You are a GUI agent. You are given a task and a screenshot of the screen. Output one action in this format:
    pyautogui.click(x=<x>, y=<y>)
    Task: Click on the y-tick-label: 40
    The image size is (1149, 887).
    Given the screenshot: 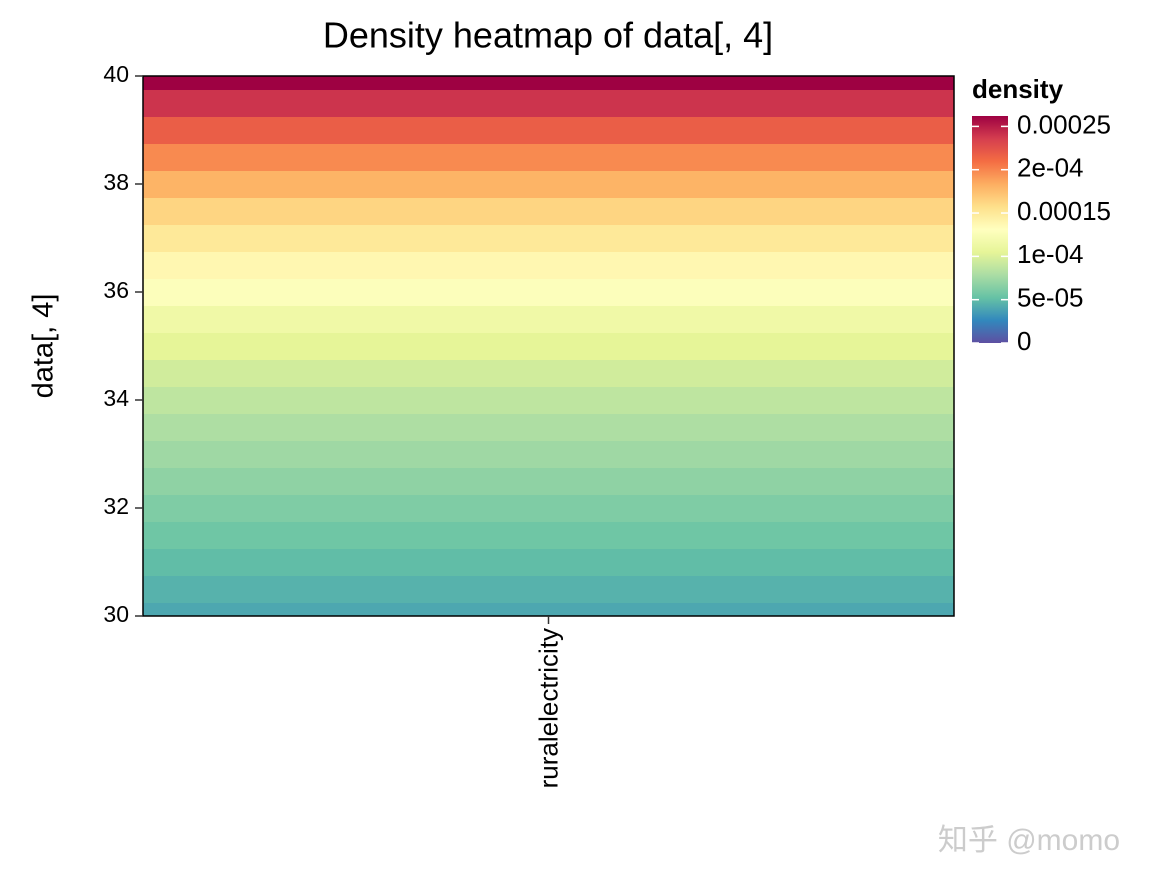 What is the action you would take?
    pyautogui.click(x=116, y=74)
    